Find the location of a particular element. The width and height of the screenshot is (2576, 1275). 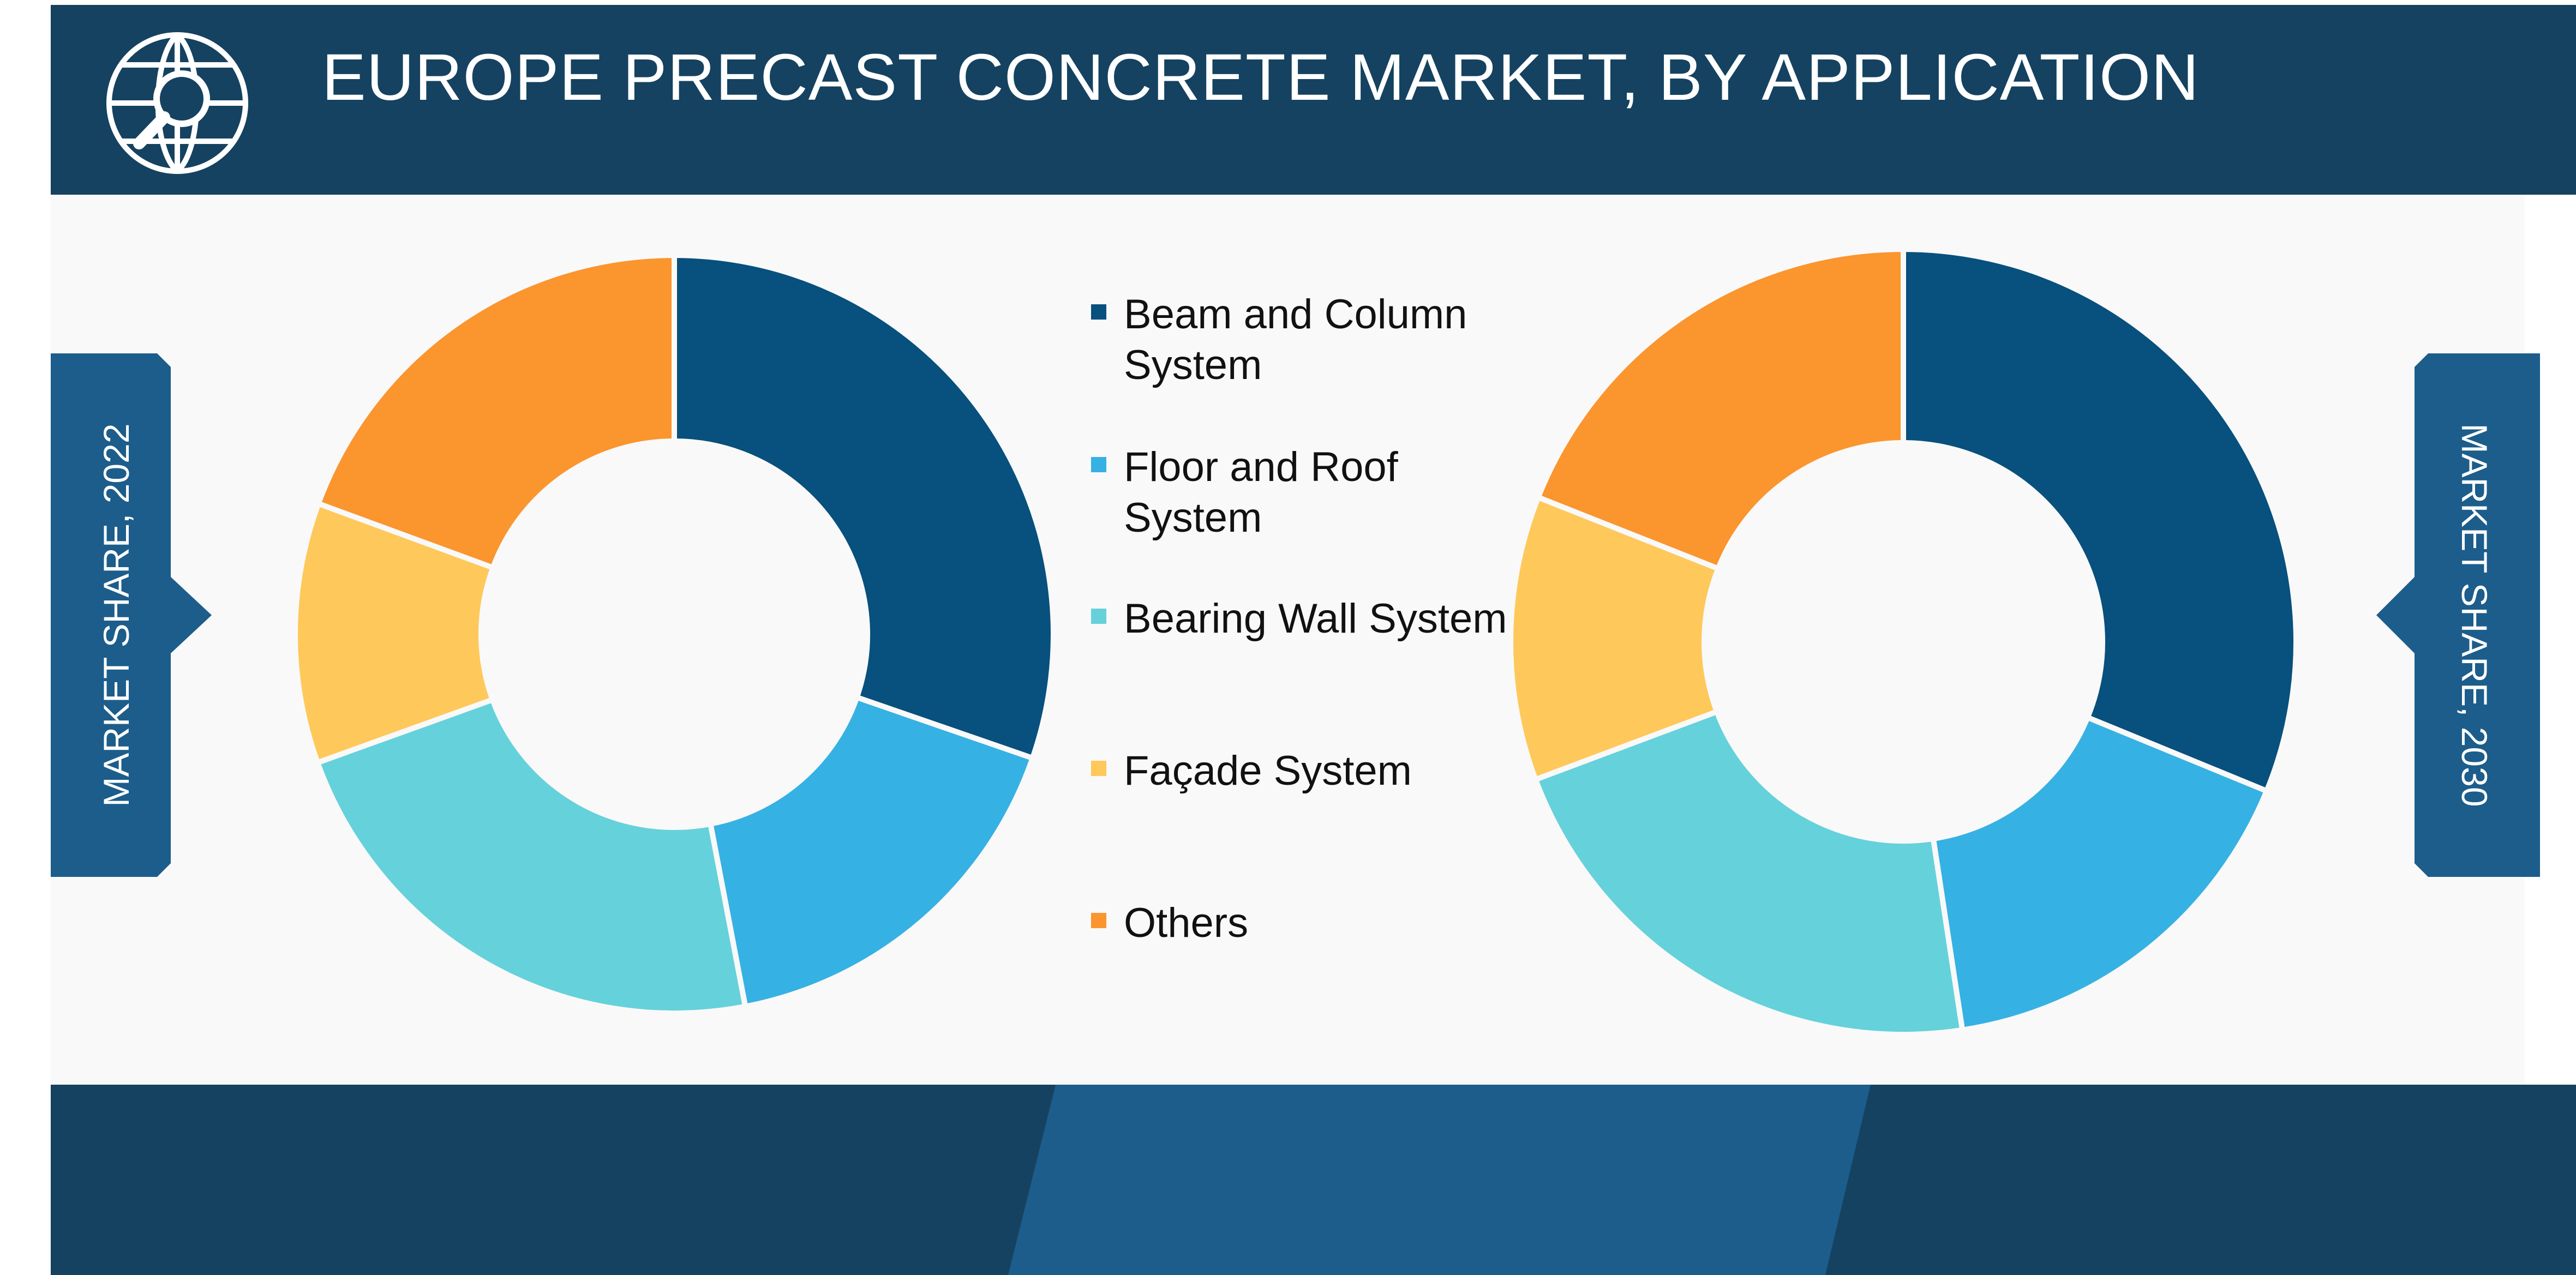

legend-label: Beam and Column System is located at coordinates (1296, 339).